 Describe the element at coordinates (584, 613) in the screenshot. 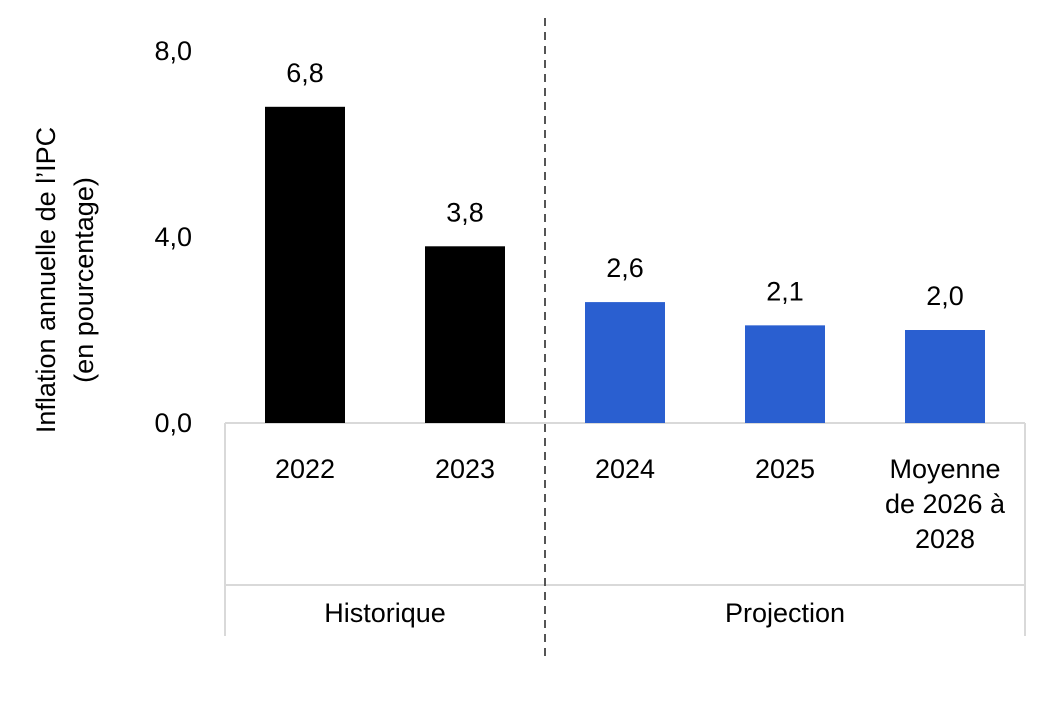

I see `group-labels: Historique Projection` at that location.